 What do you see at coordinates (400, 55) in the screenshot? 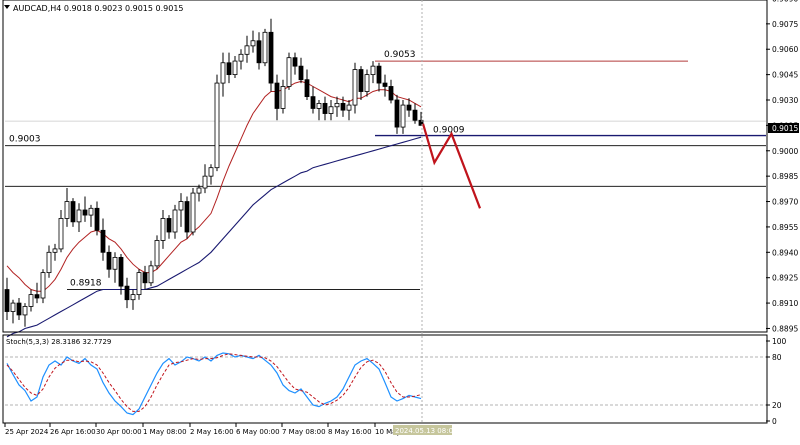
I see `level-label: 0.9053` at bounding box center [400, 55].